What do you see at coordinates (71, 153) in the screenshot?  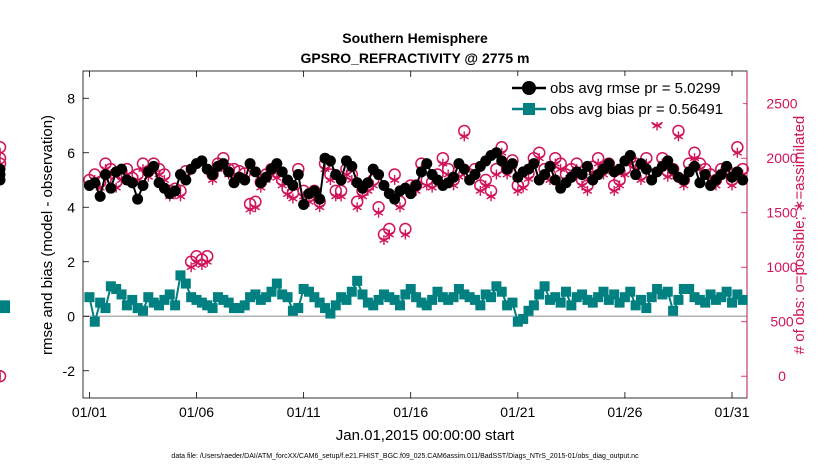 I see `y-tick-label: 6` at bounding box center [71, 153].